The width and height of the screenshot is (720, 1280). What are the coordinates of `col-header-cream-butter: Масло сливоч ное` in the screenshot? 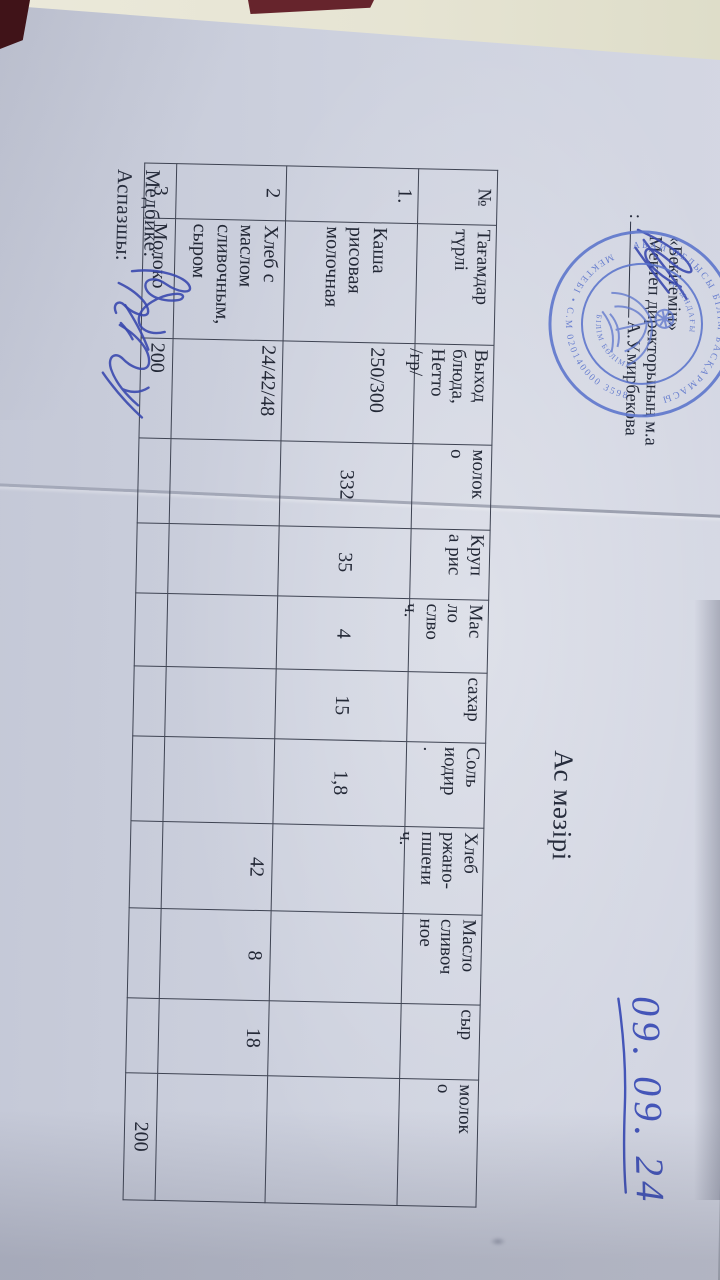 It's located at (447, 946).